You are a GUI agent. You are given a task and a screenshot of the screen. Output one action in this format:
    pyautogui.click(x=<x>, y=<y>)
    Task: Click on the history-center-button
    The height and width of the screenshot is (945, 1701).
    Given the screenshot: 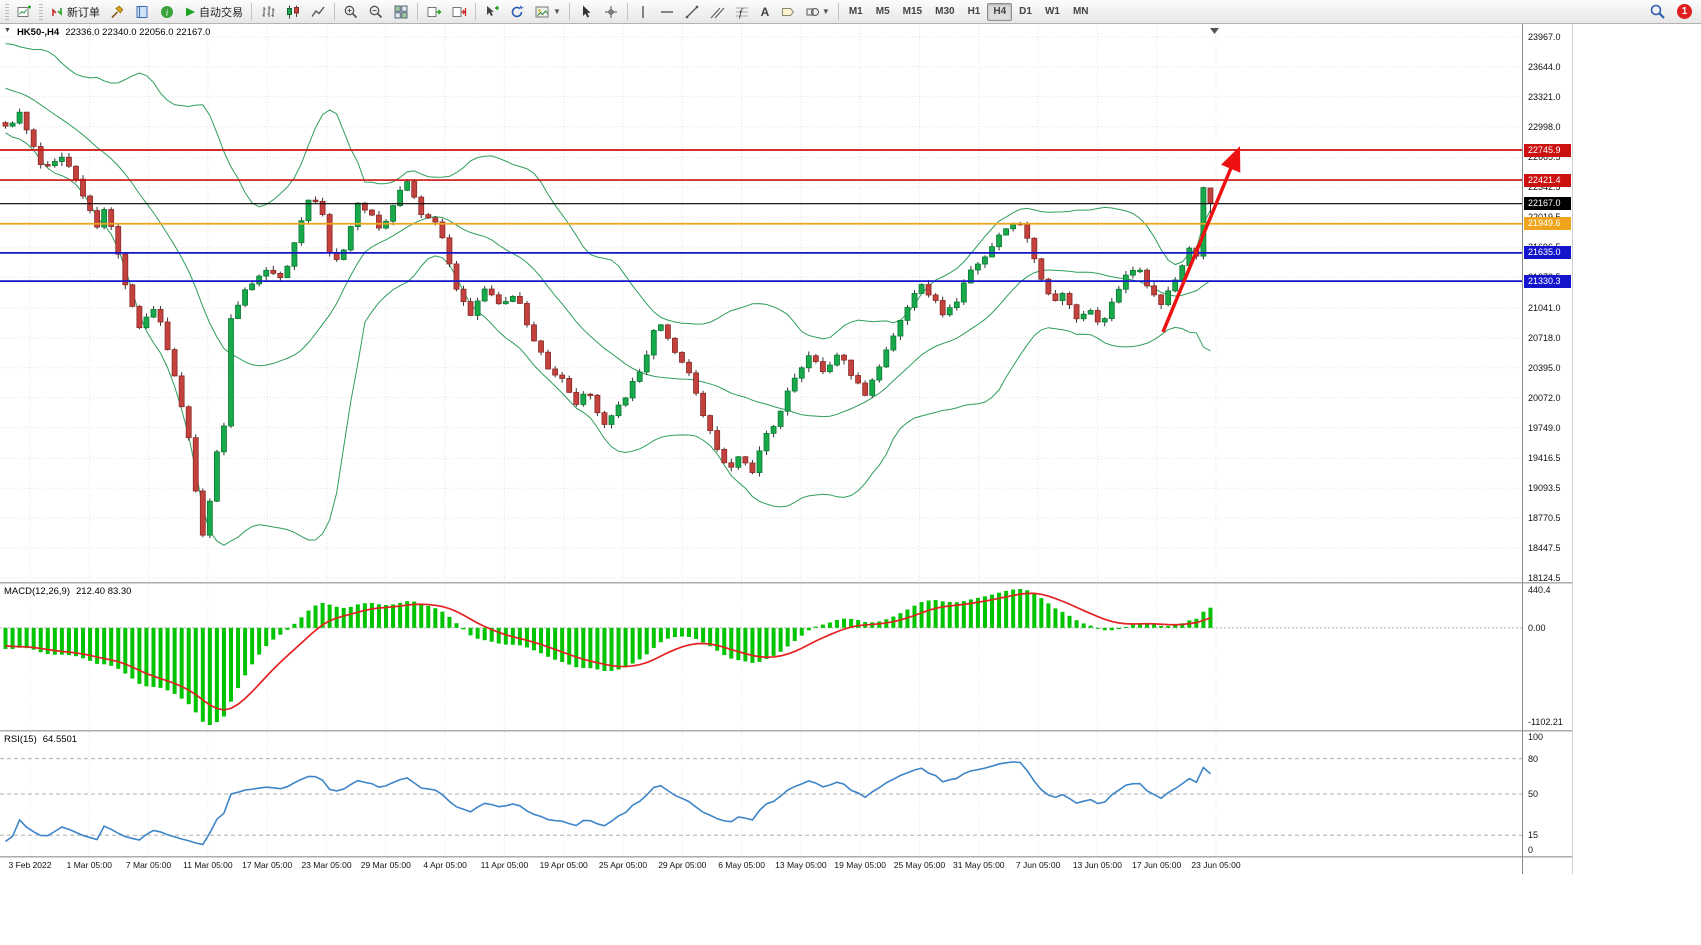 What is the action you would take?
    pyautogui.click(x=142, y=12)
    